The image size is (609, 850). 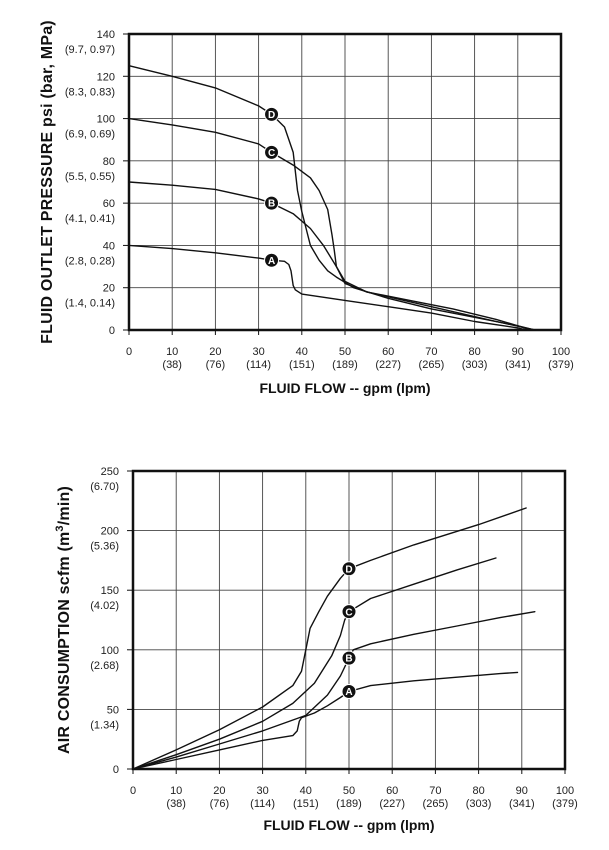 I want to click on y-tick-sublabel: (6.70), so click(x=104, y=487).